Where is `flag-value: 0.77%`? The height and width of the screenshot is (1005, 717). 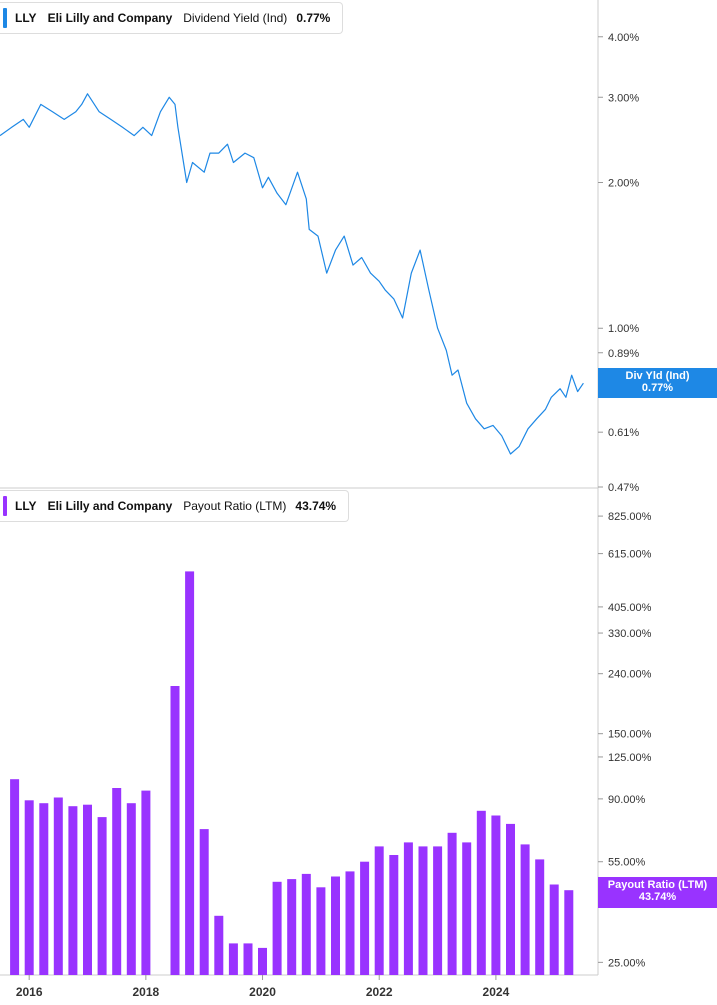 flag-value: 0.77% is located at coordinates (657, 388).